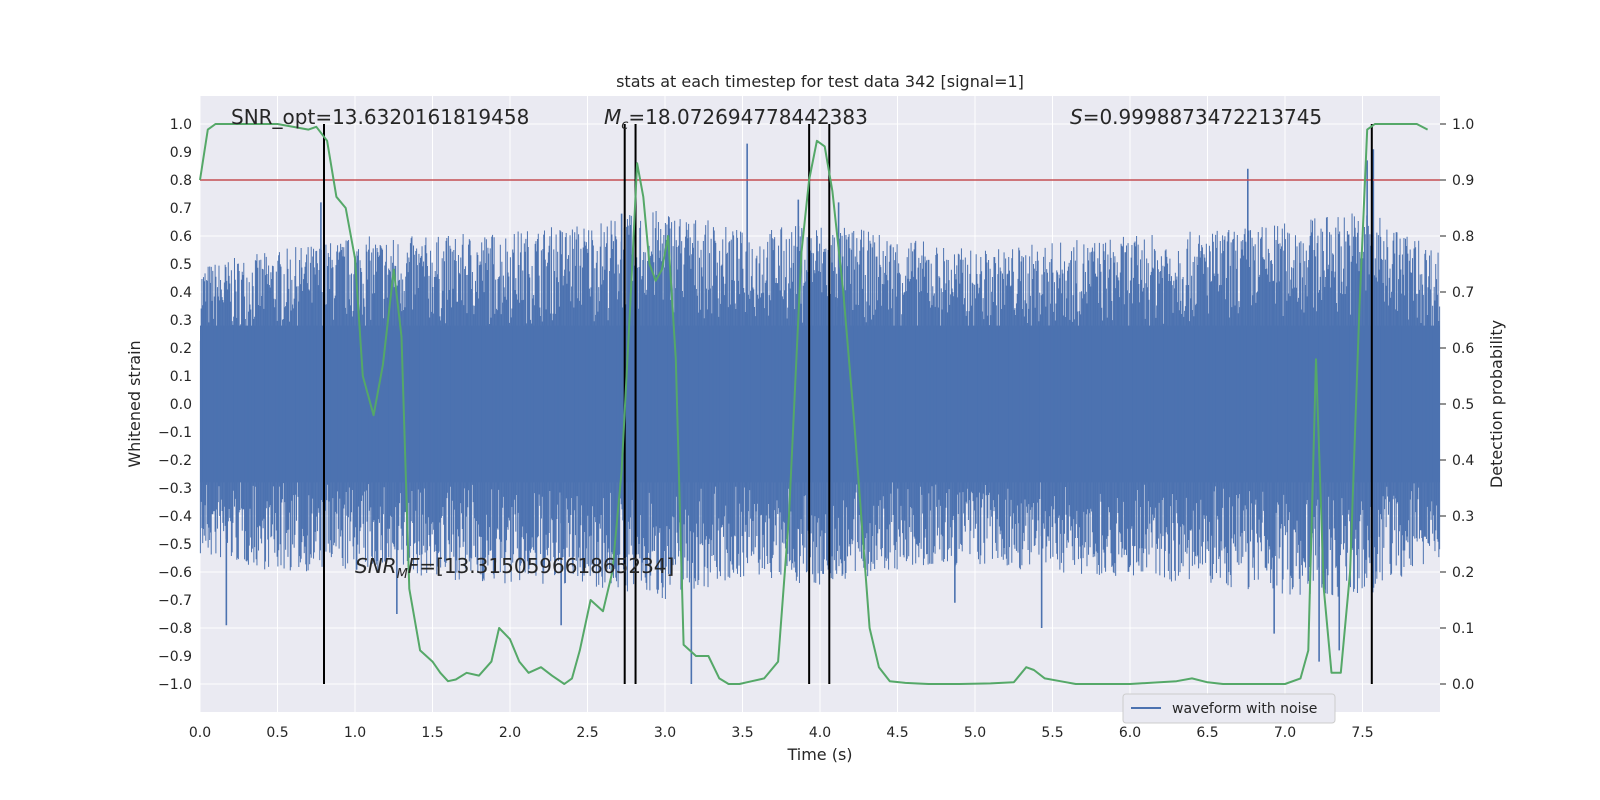  What do you see at coordinates (1463, 685) in the screenshot?
I see `y2-tick-label: 0.0` at bounding box center [1463, 685].